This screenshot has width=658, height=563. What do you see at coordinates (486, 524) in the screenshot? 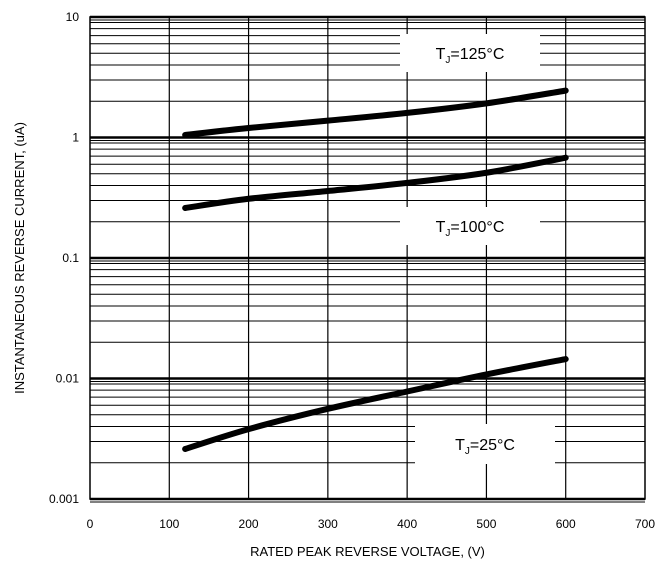
I see `x-tick-label: 500` at bounding box center [486, 524].